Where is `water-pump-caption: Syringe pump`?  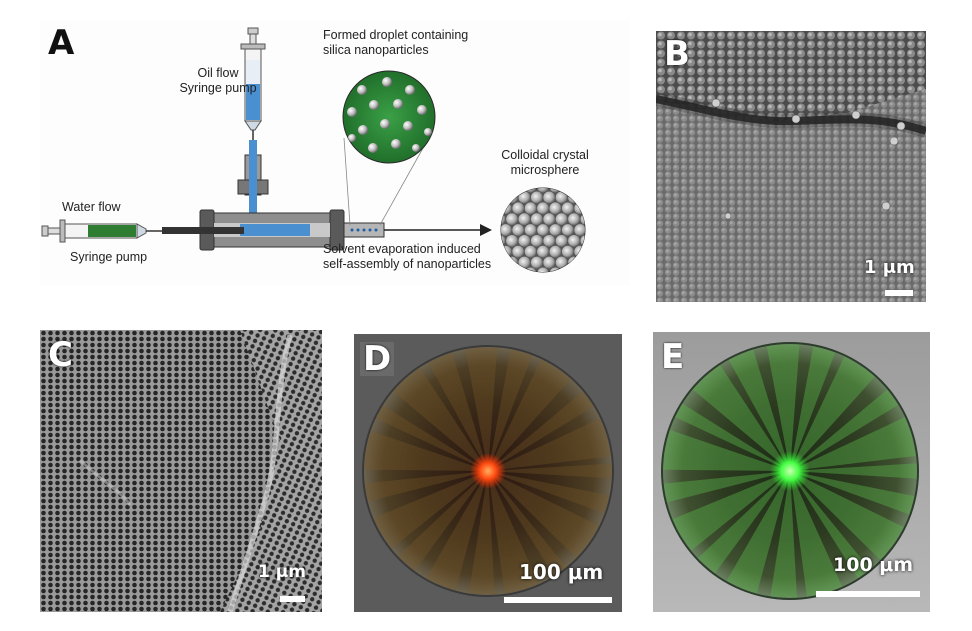
water-pump-caption: Syringe pump is located at coordinates (109, 257).